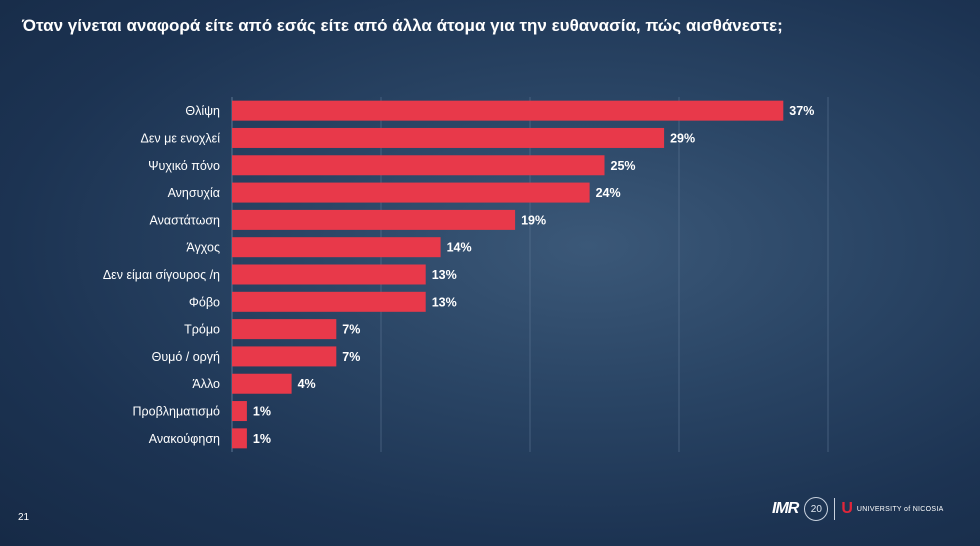  Describe the element at coordinates (847, 508) in the screenshot. I see `unic-shield-icon: U` at that location.